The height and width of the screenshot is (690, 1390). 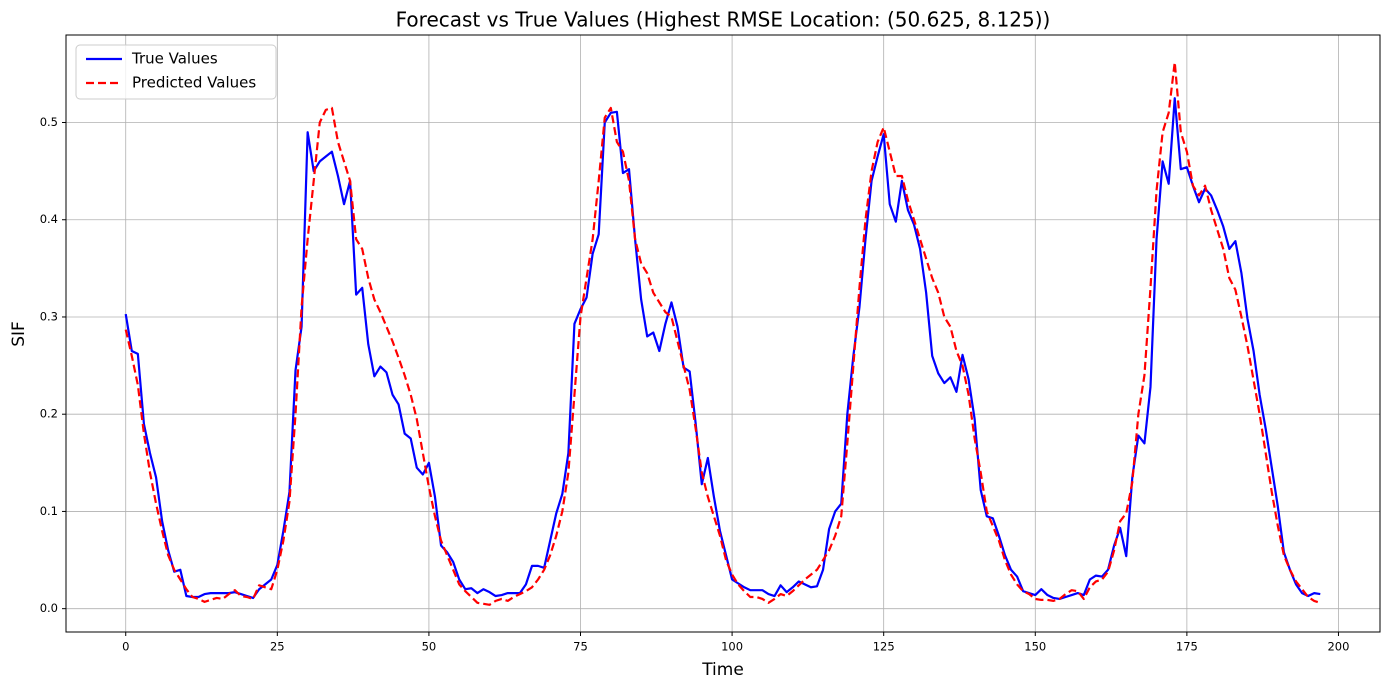 I want to click on x-tick-label: 175, so click(x=1187, y=647).